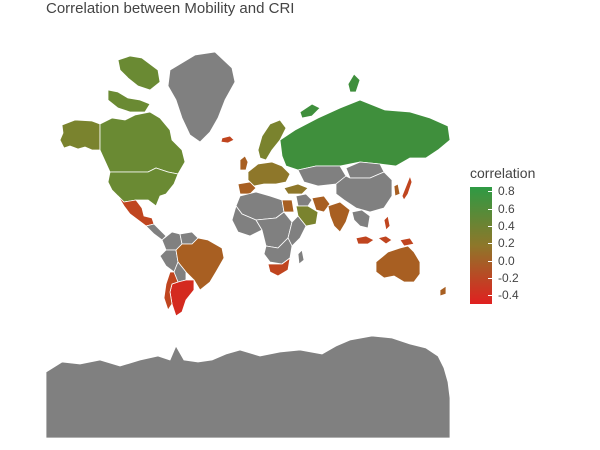 The image size is (600, 450). Describe the element at coordinates (170, 8) in the screenshot. I see `chart-title: Correlation between Mobility and CRI` at that location.